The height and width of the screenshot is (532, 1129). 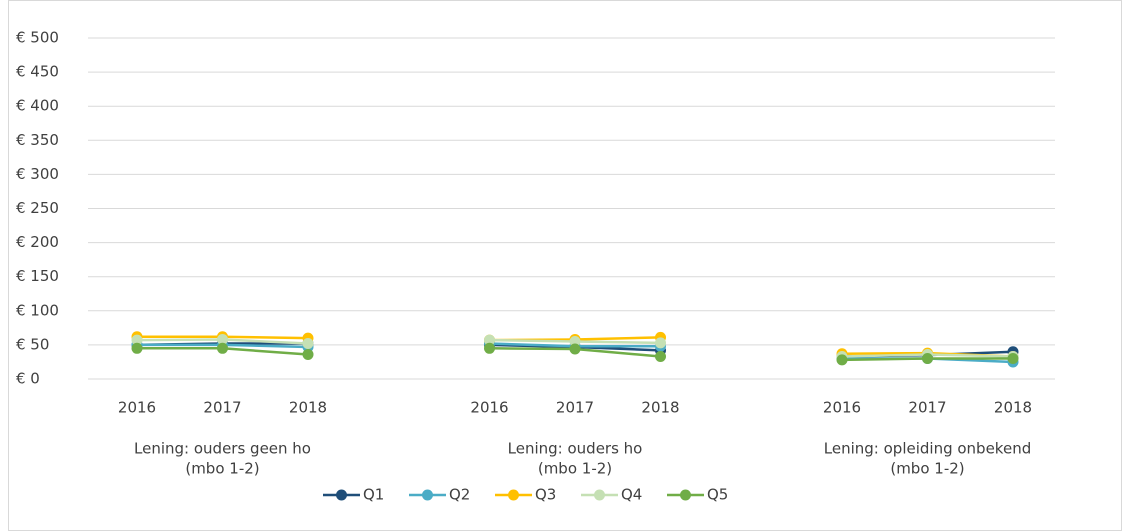 What do you see at coordinates (37, 140) in the screenshot?
I see `y-tick-label: € 350` at bounding box center [37, 140].